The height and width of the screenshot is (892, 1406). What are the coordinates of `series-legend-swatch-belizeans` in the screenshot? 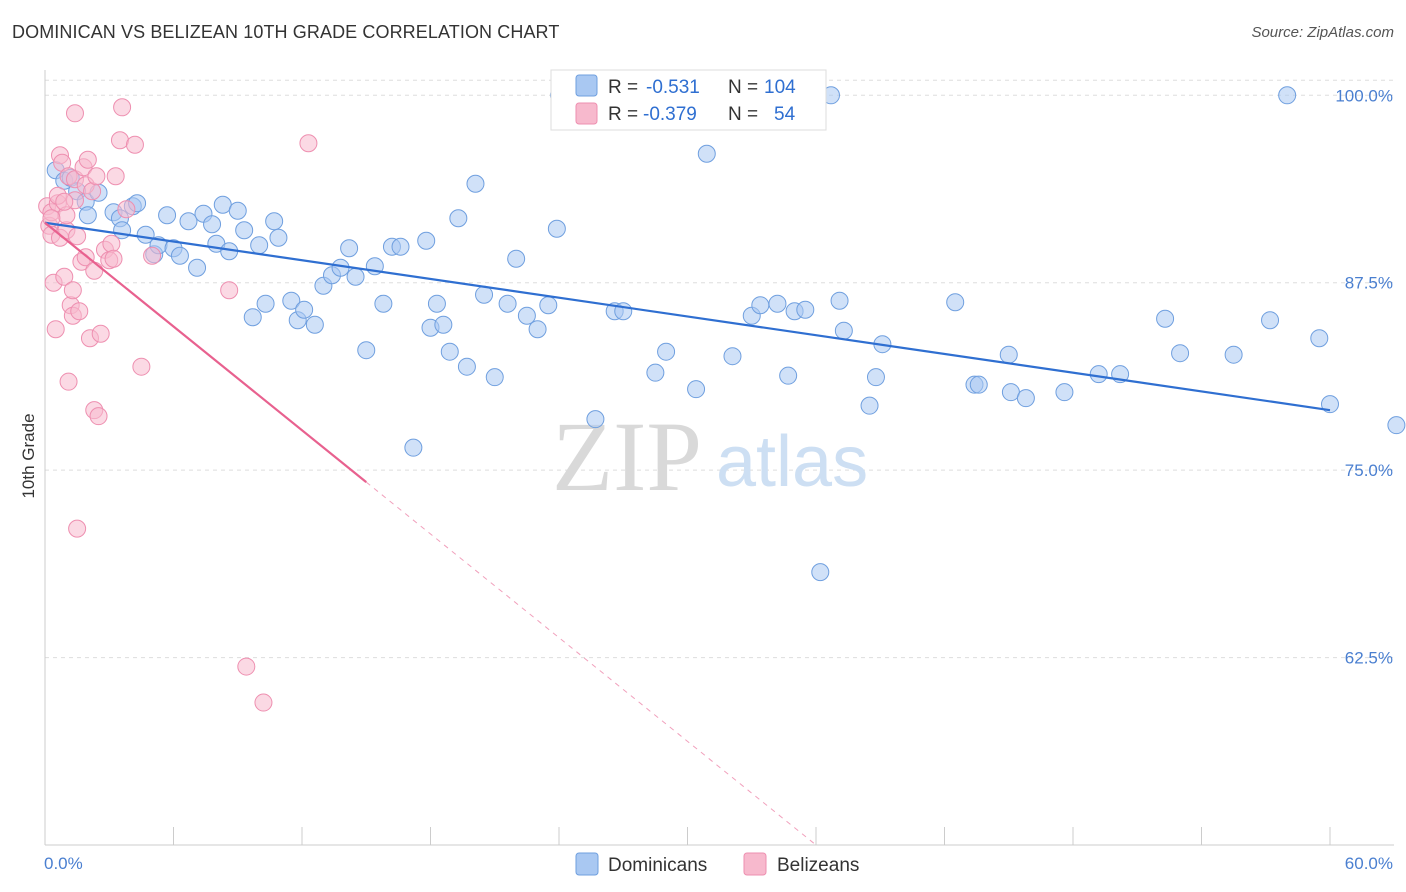 It's located at (755, 864).